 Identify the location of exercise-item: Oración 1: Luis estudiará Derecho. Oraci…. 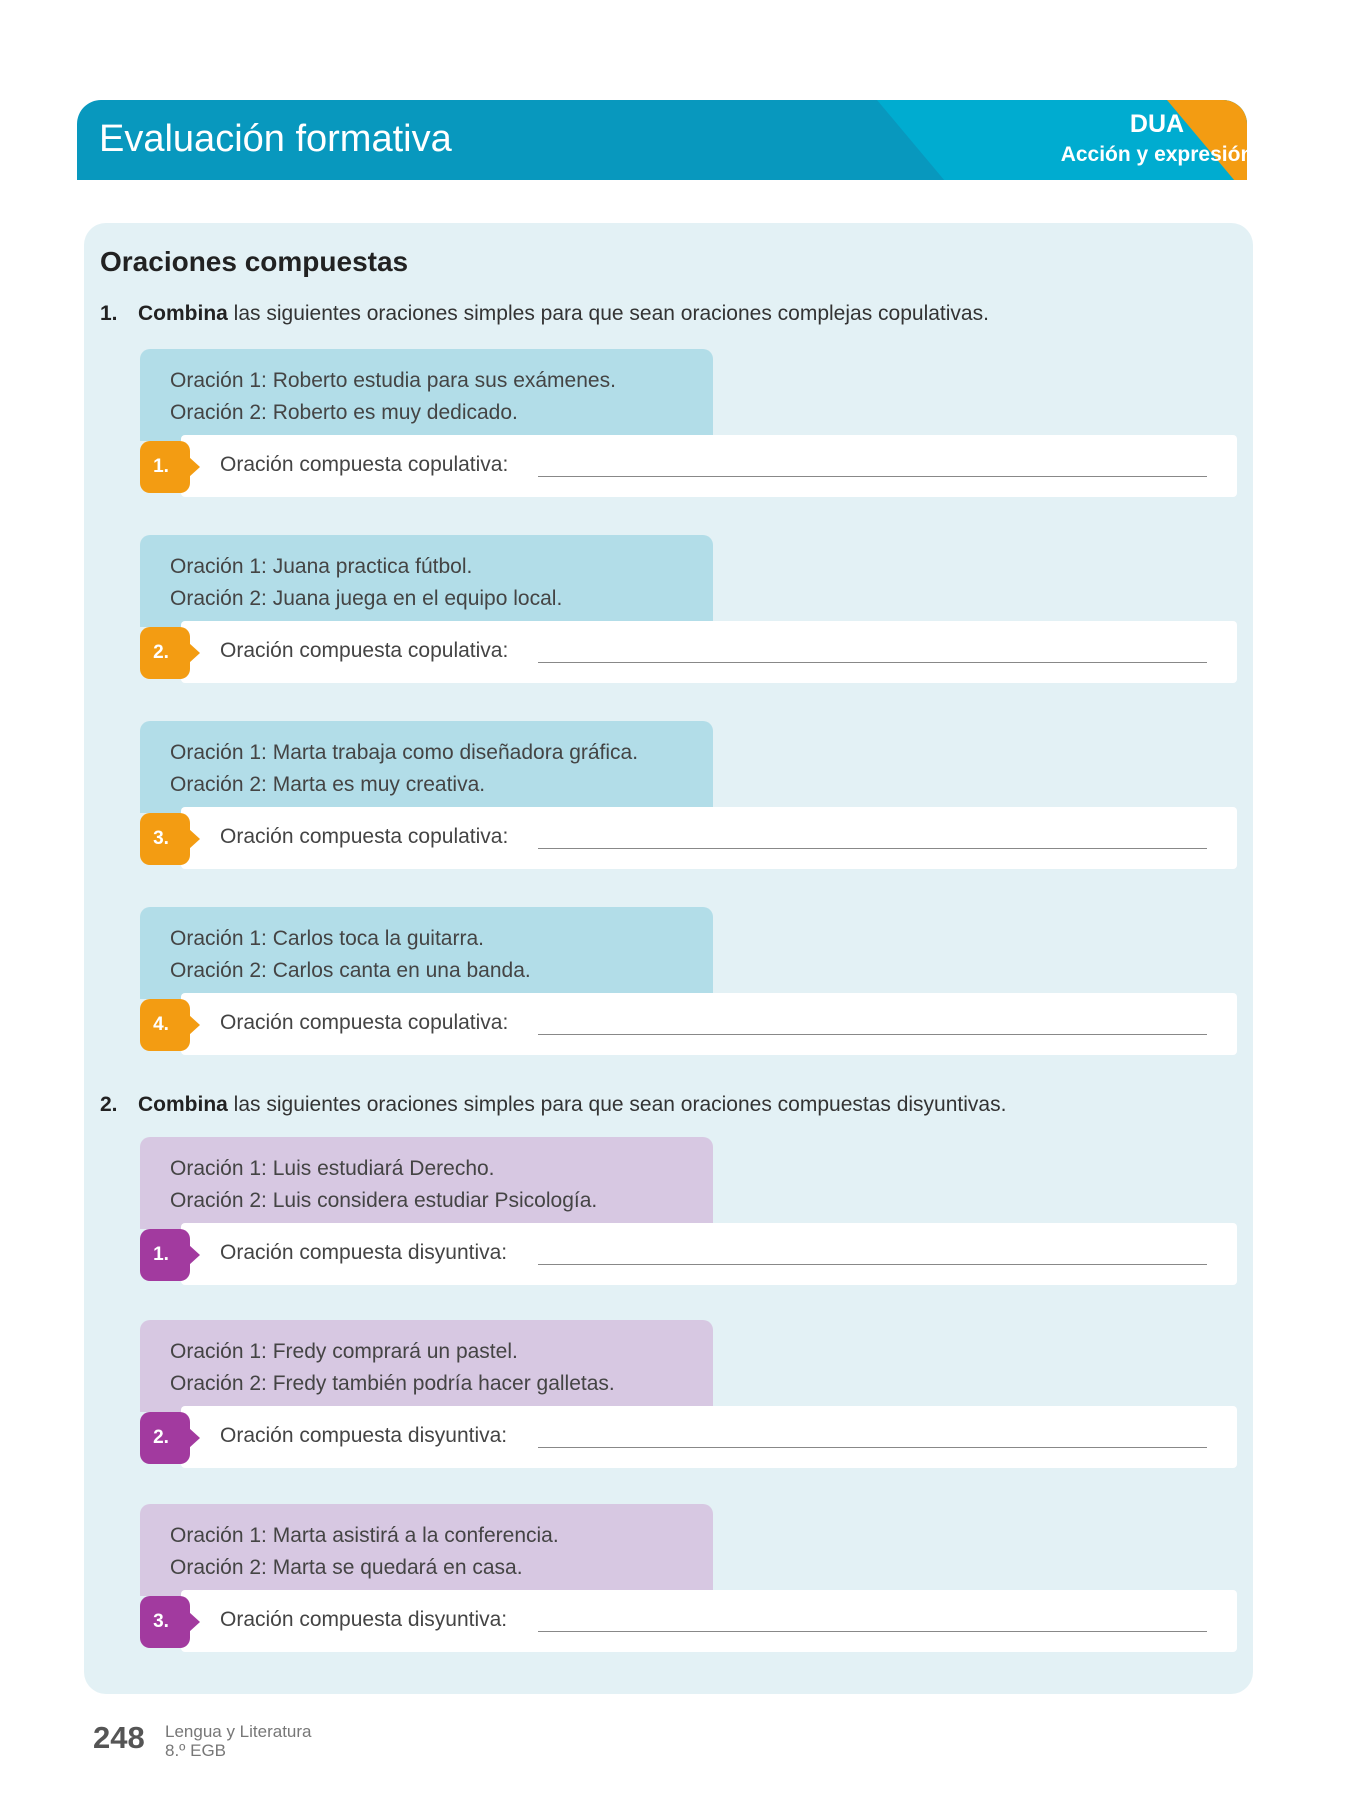
(688, 1211).